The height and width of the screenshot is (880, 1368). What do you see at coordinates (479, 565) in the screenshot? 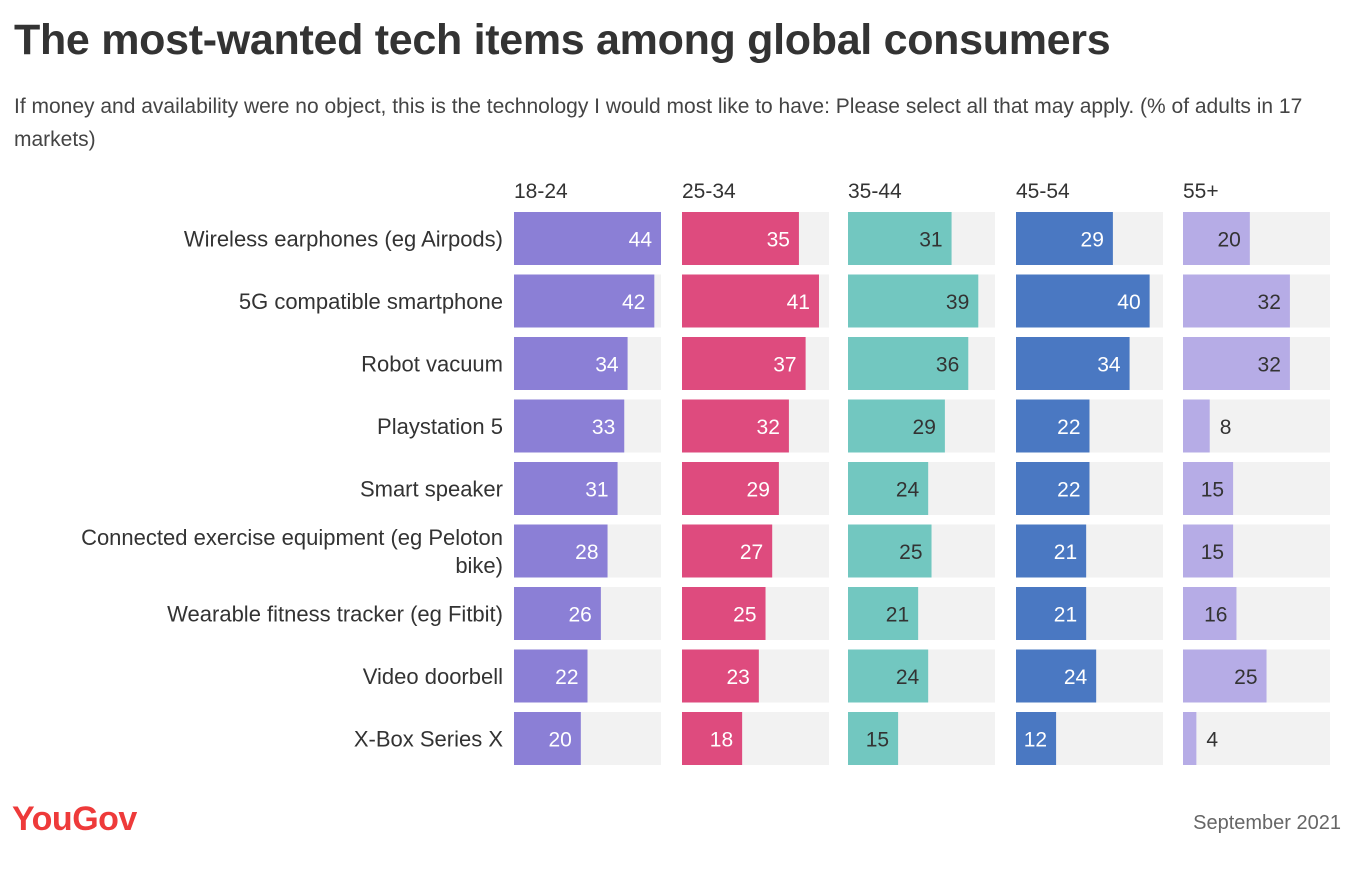
I see `category-label: bike)` at bounding box center [479, 565].